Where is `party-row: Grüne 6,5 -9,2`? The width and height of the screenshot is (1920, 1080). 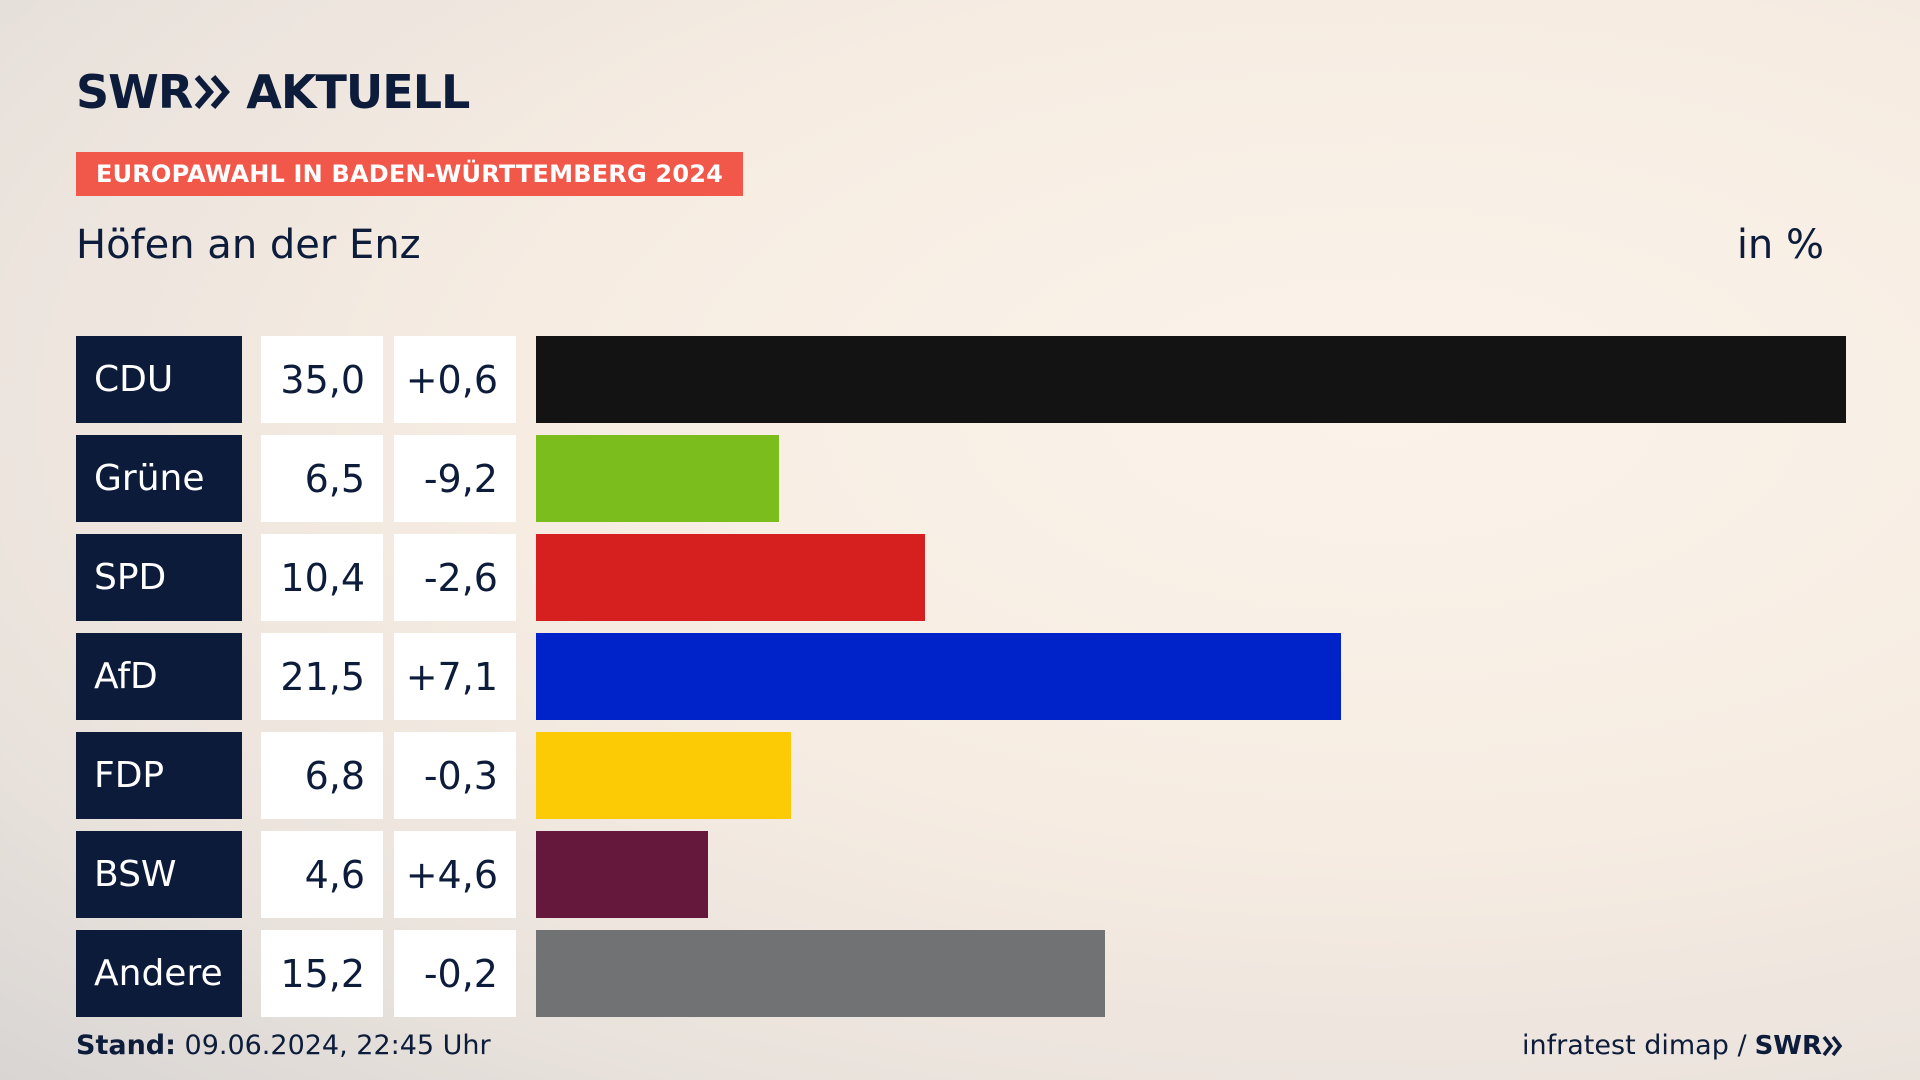
party-row: Grüne 6,5 -9,2 is located at coordinates (961, 478).